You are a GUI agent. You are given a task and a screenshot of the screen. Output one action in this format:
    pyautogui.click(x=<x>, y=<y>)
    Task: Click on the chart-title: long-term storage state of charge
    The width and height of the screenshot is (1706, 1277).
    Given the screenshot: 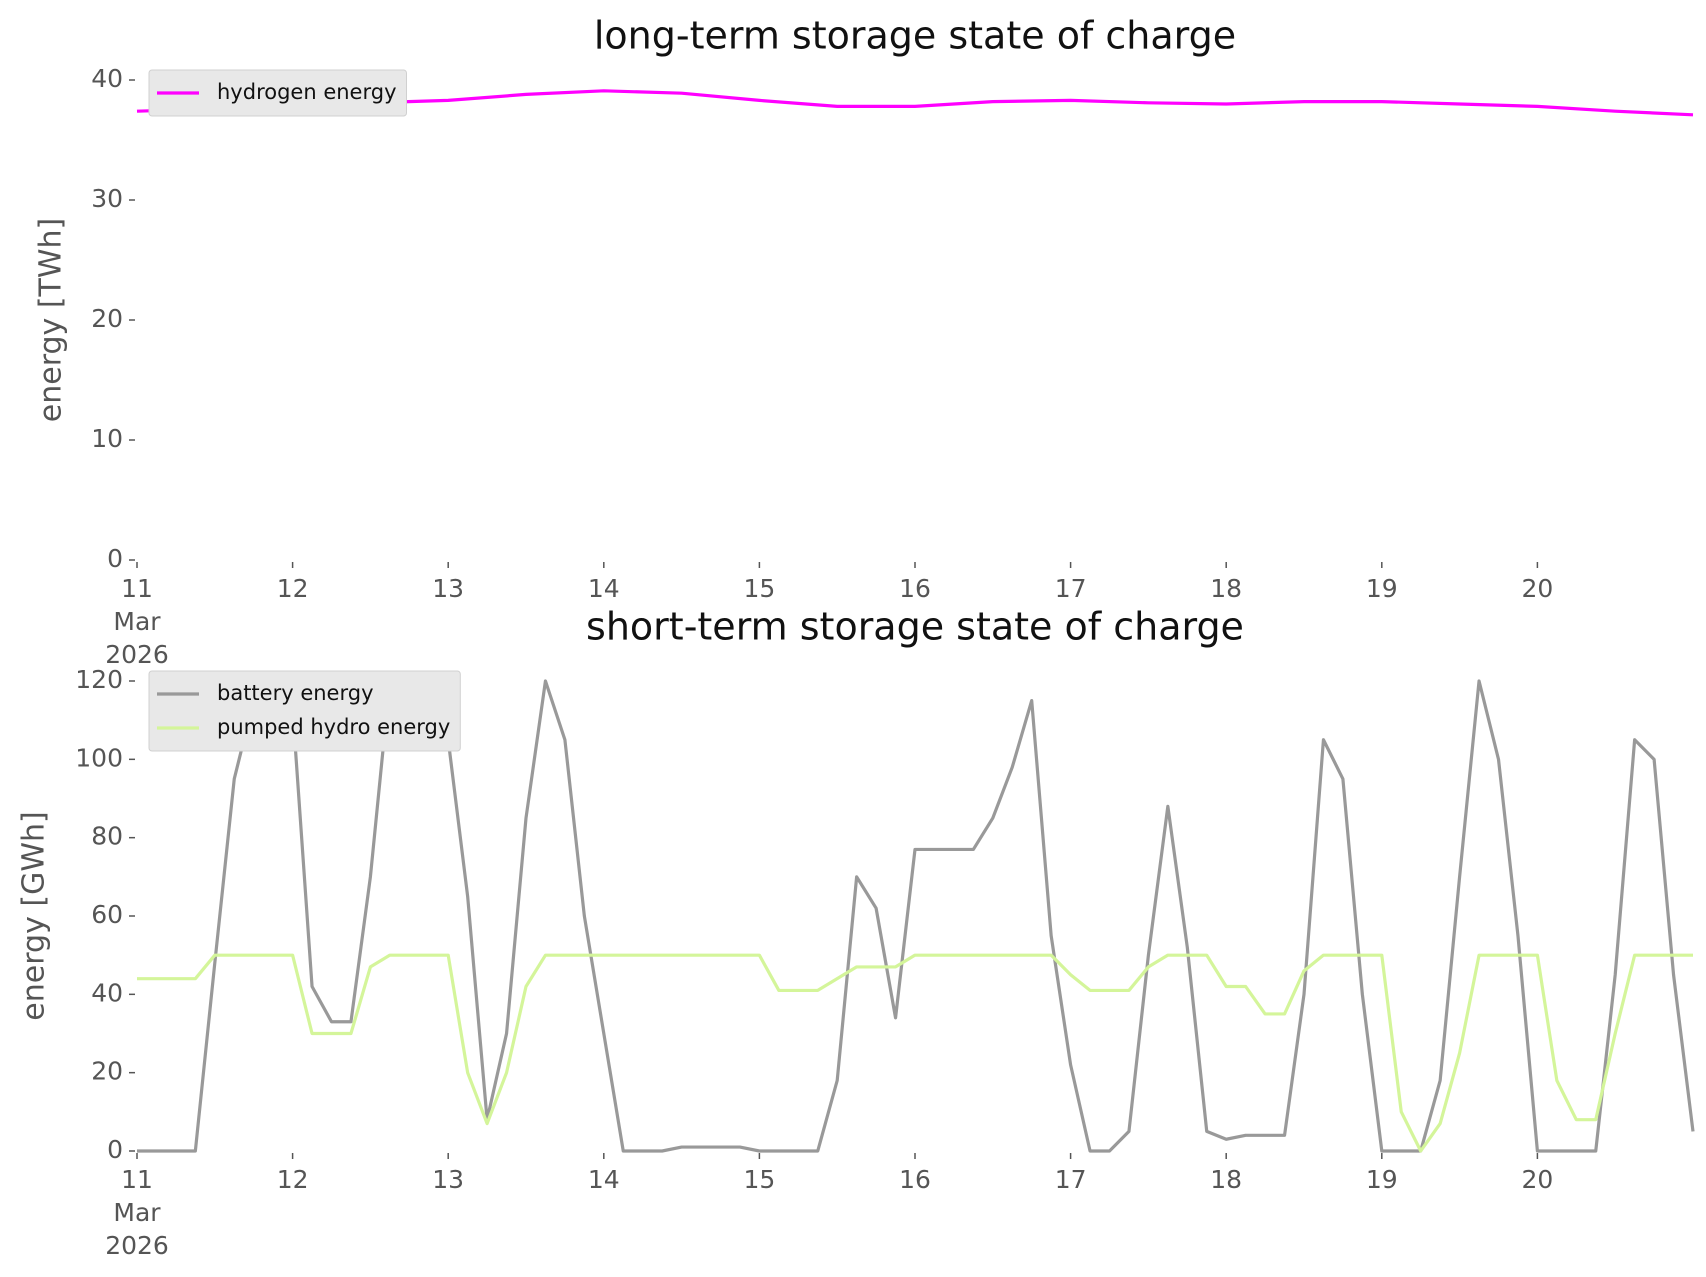 What is the action you would take?
    pyautogui.click(x=915, y=36)
    